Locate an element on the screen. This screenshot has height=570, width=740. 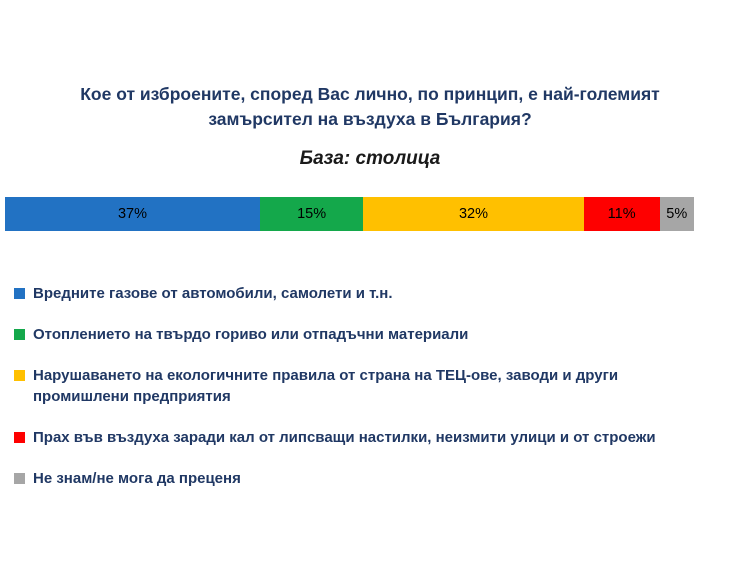
legend-item-dont-know: Не знам/не мога да преценя is located at coordinates (370, 479).